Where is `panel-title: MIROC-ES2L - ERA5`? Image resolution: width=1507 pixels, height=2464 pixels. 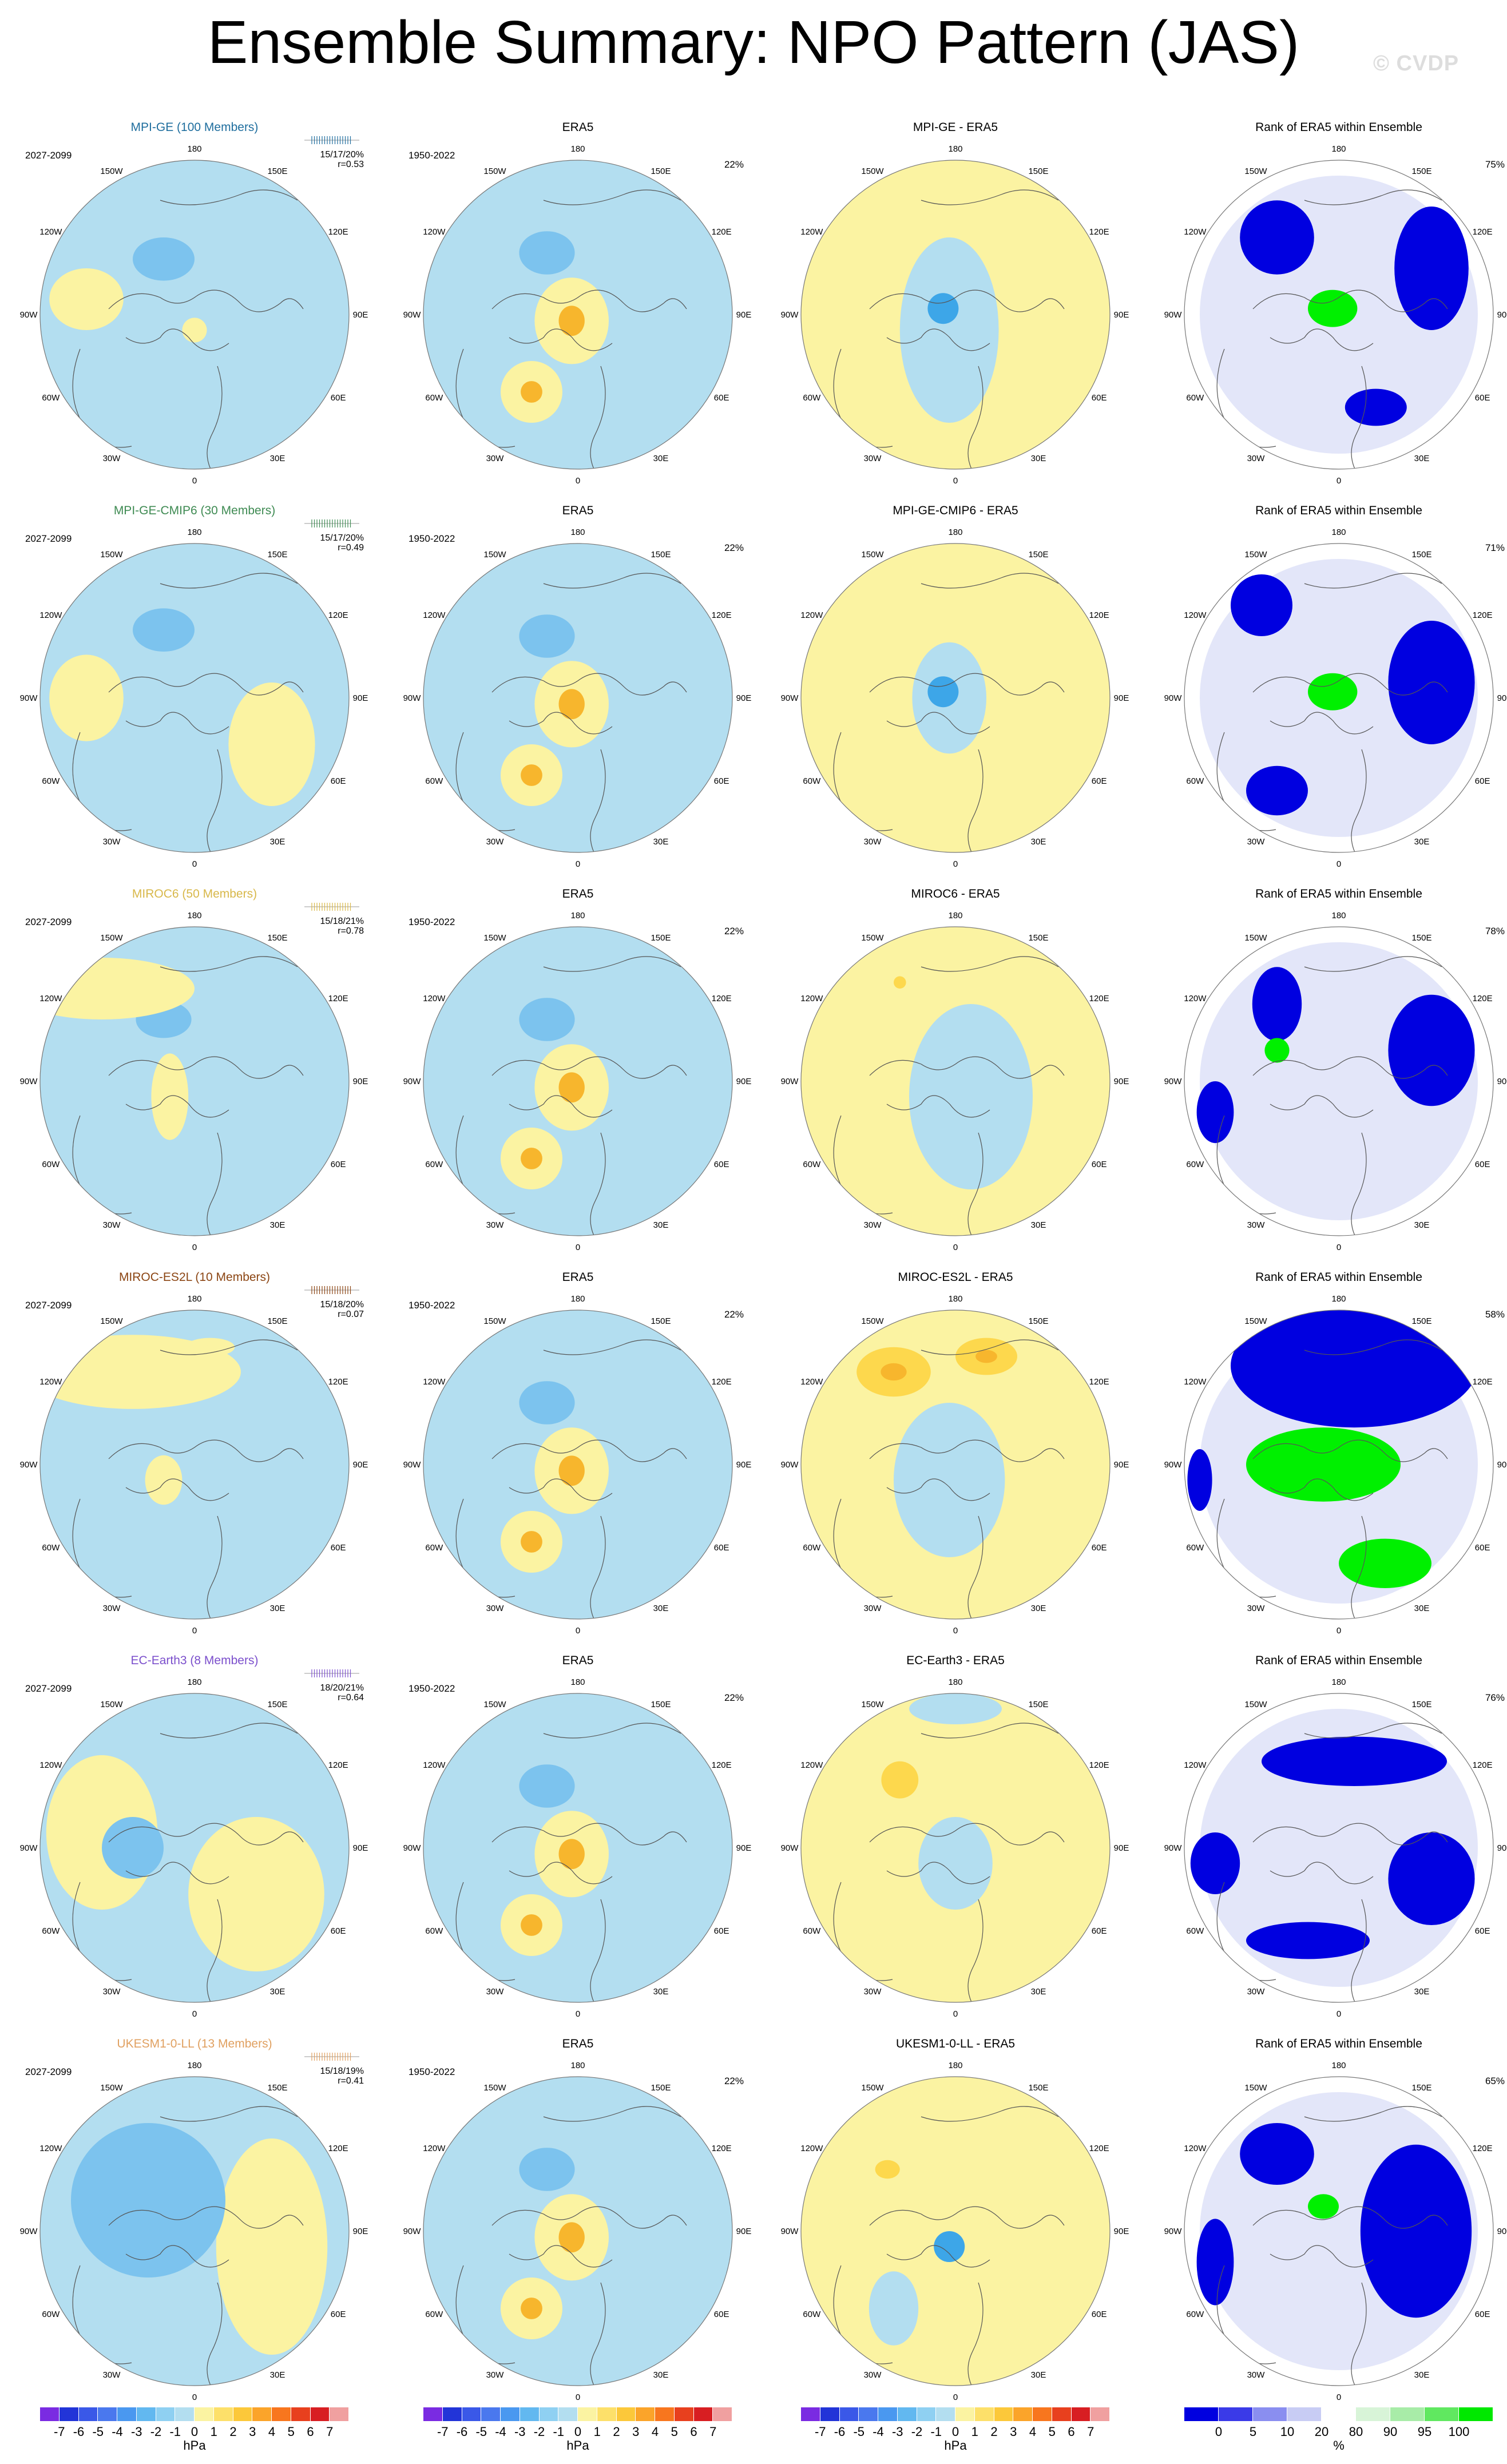
panel-title: MIROC-ES2L - ERA5 is located at coordinates (955, 1277).